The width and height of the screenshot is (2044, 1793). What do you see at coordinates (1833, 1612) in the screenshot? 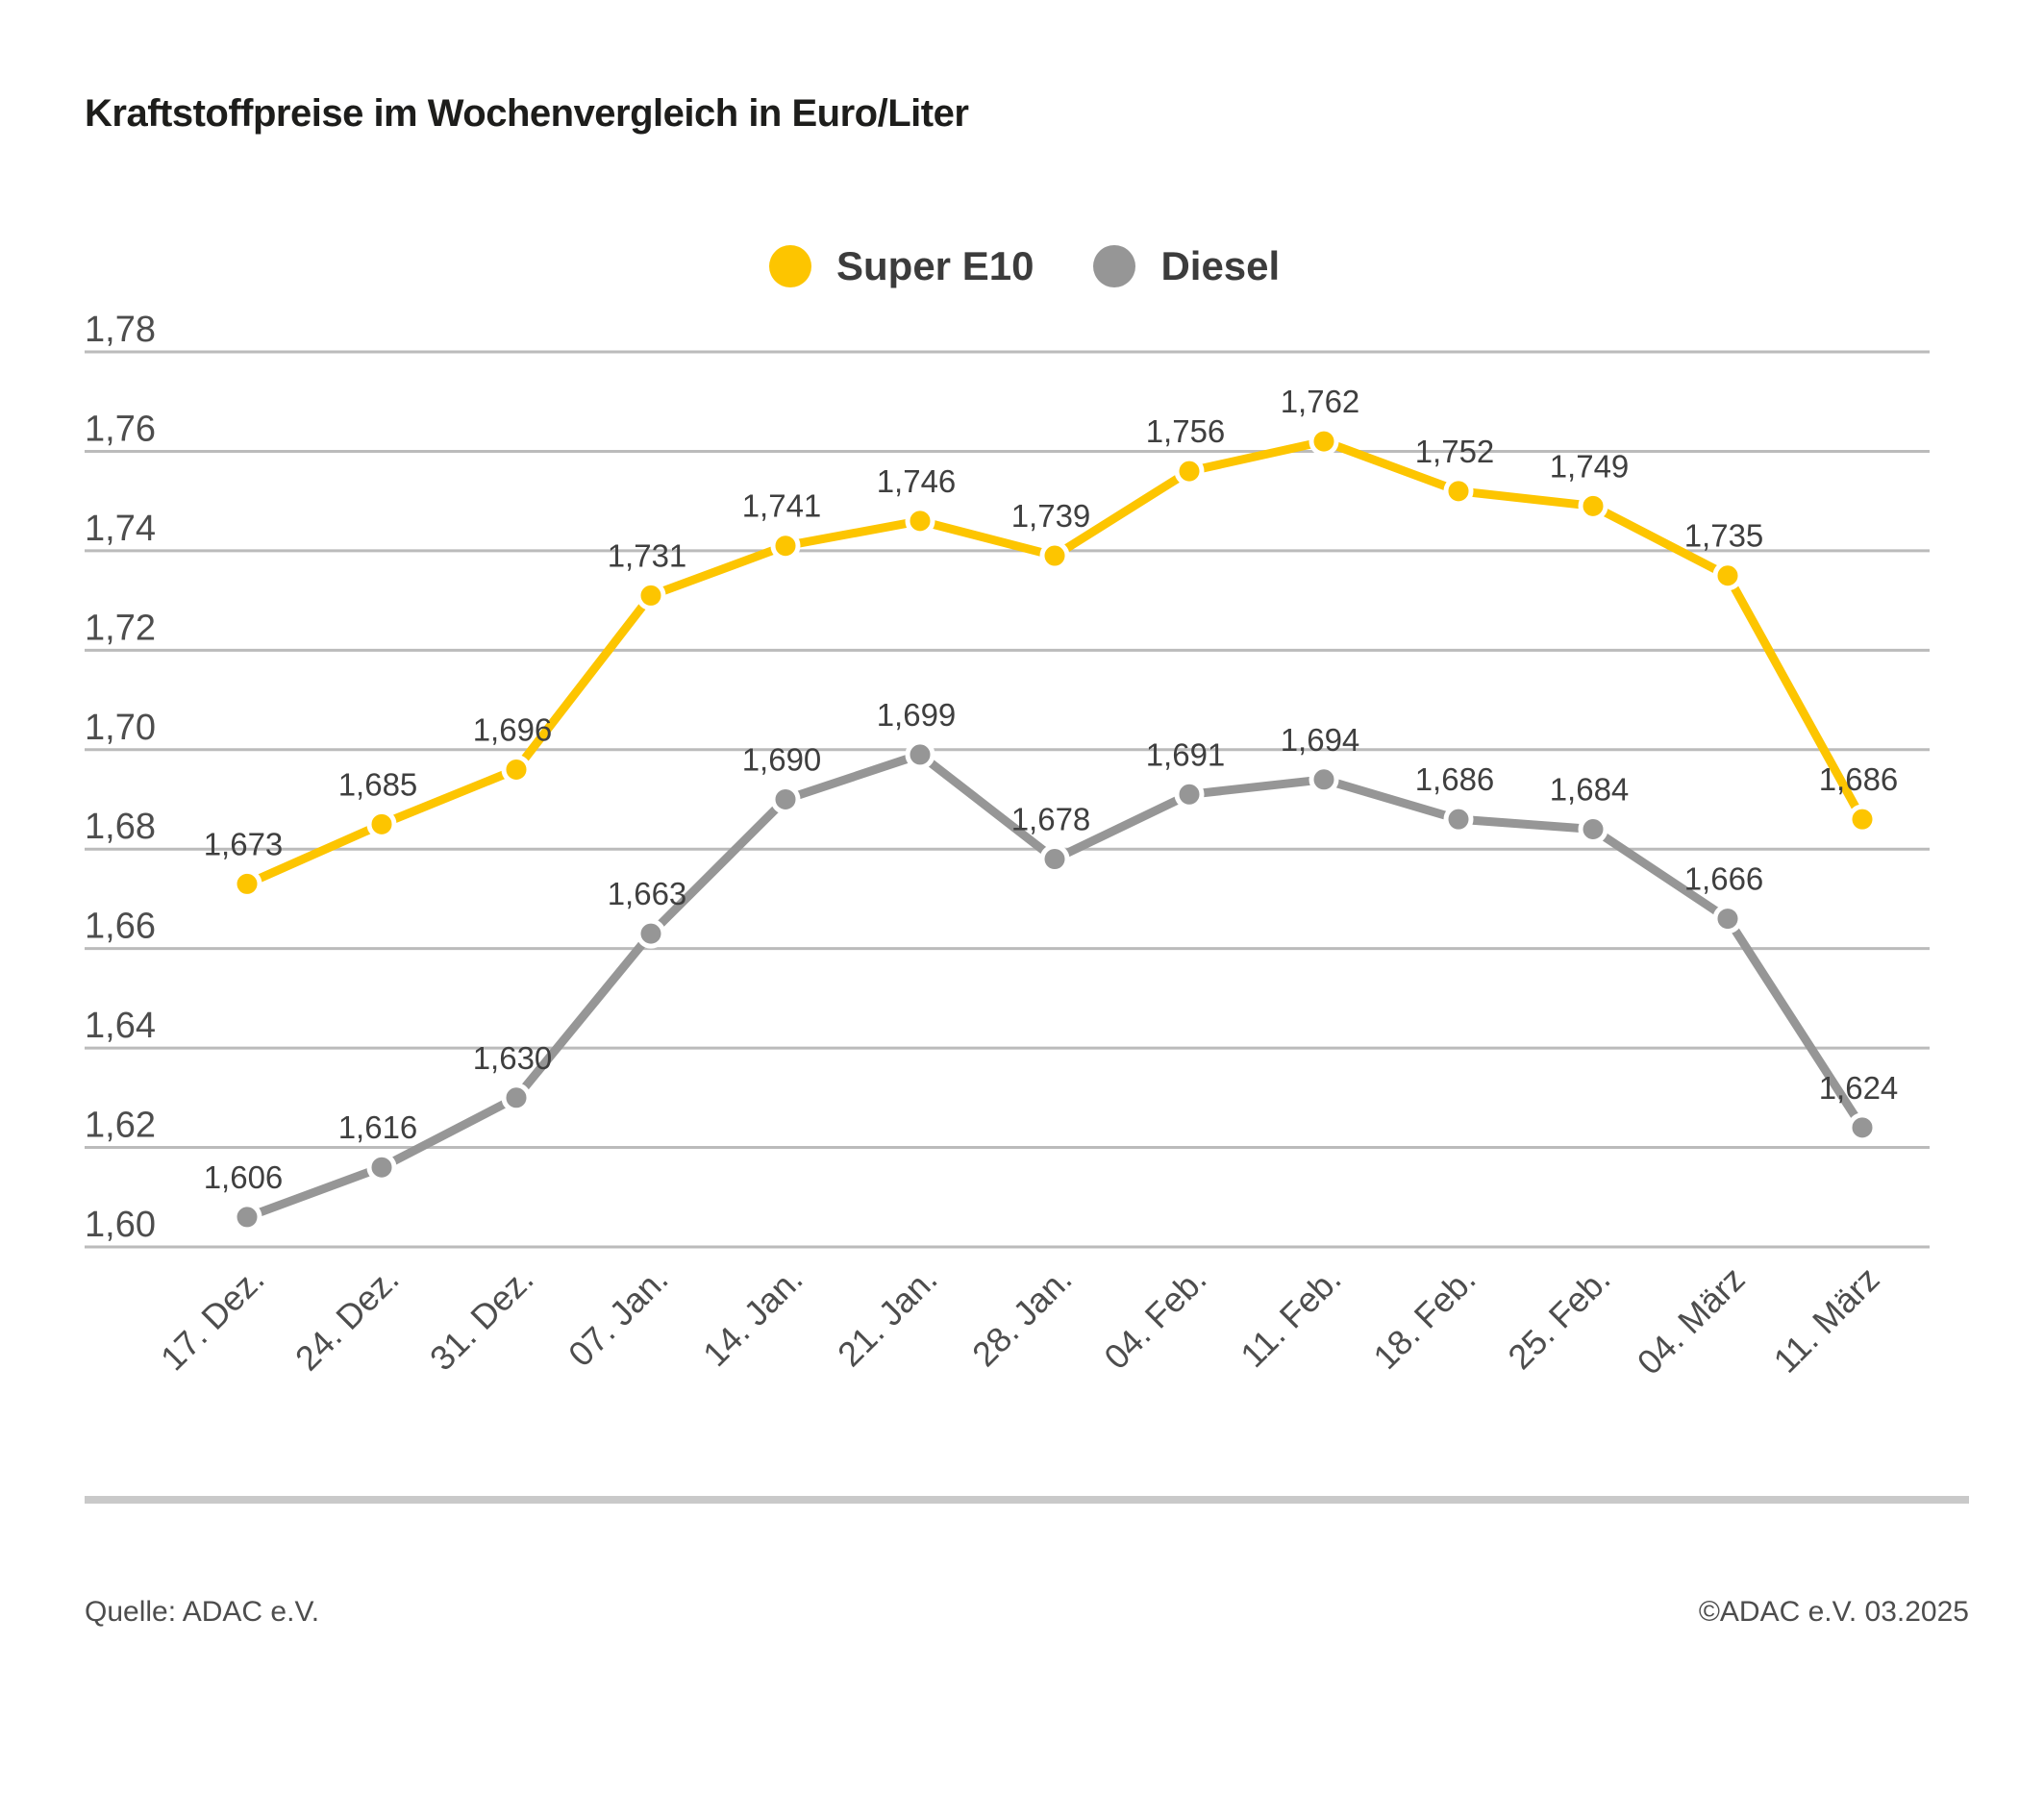
I see `copyright-note: ©ADAC e.V. 03.2025` at bounding box center [1833, 1612].